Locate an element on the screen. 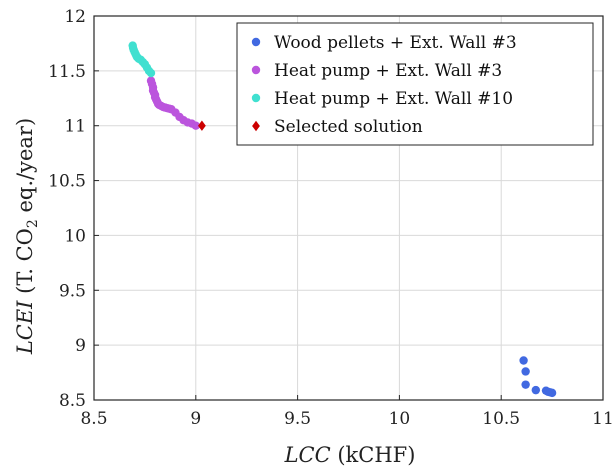 This screenshot has height=474, width=613. y-axis-title-unit-start: (T. CO is located at coordinates (25, 264).